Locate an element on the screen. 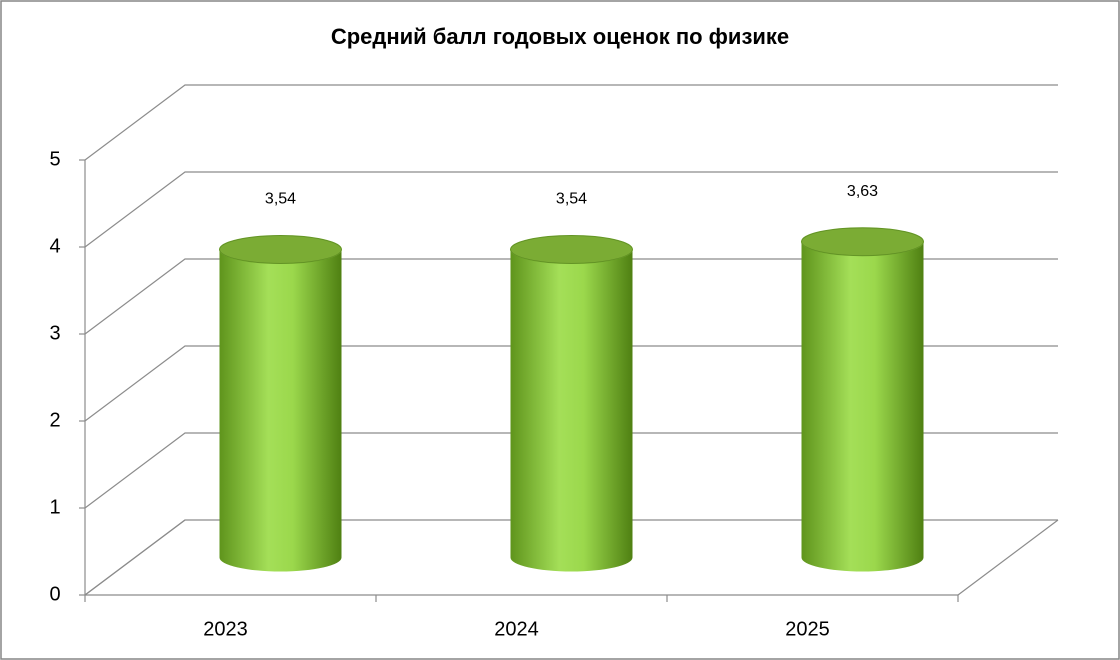  x-tick-label: 2024 is located at coordinates (516, 629).